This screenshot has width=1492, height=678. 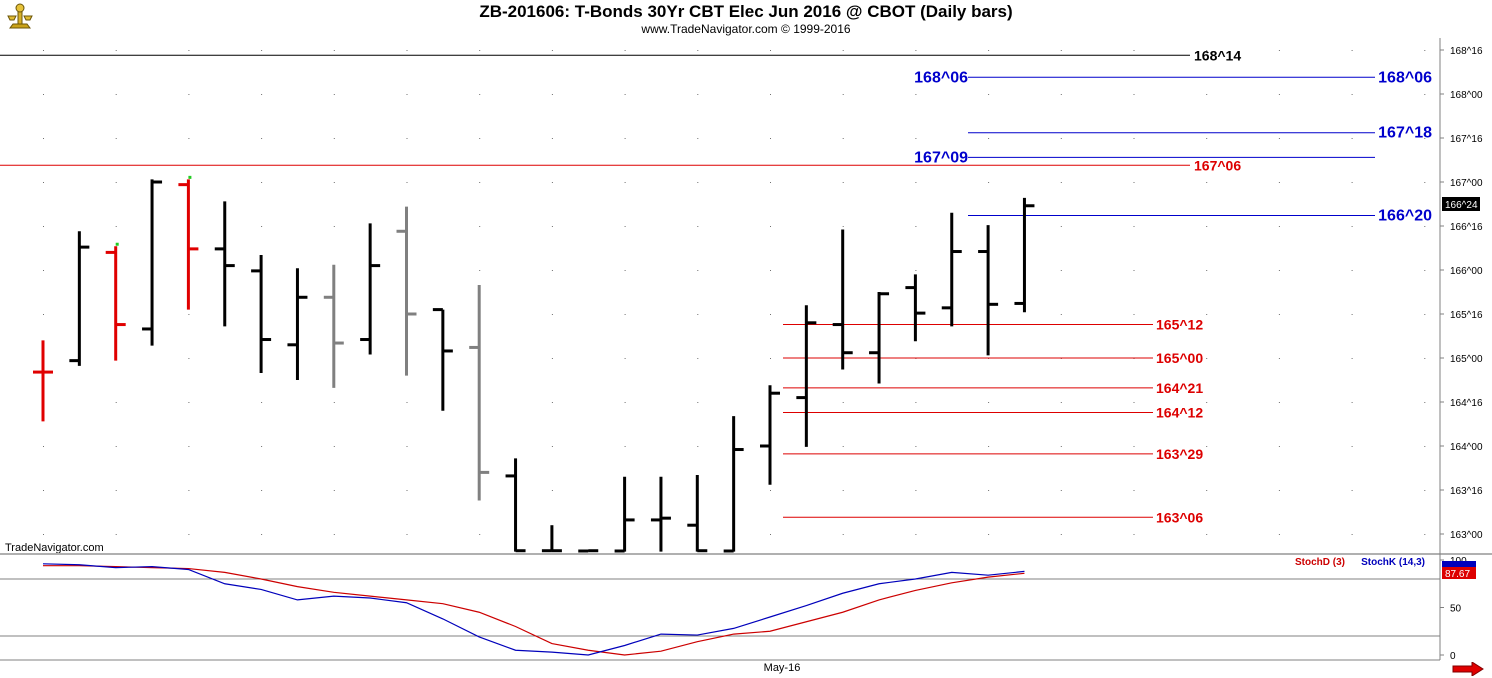 I want to click on scroll-right-arrow-icon, so click(x=1468, y=669).